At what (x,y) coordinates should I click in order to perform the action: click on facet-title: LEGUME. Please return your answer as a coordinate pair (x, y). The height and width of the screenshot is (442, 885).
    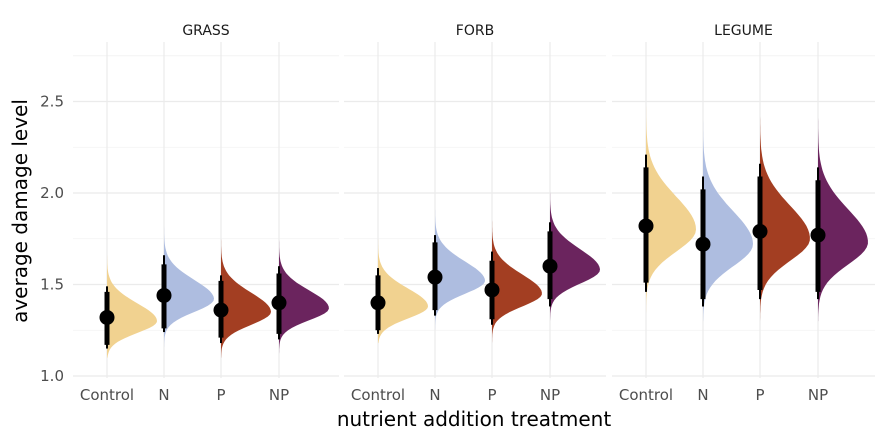
    Looking at the image, I should click on (743, 31).